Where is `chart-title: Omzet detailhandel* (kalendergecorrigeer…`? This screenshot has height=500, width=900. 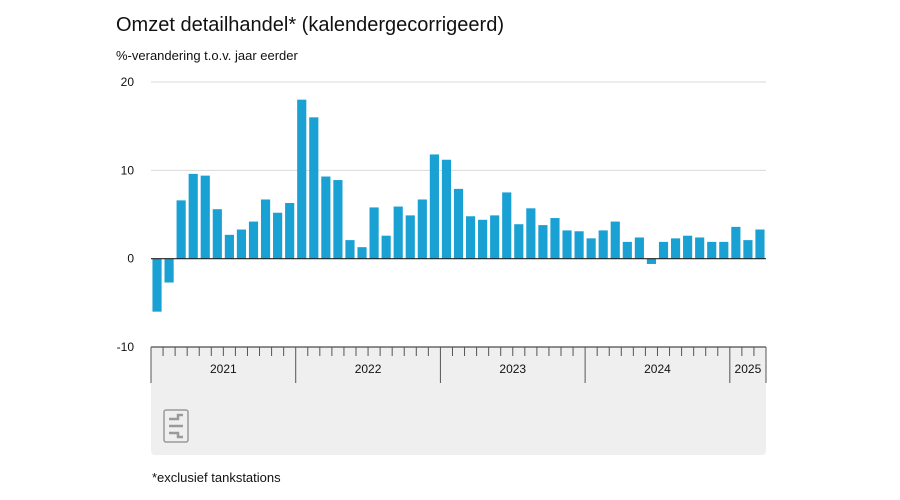
chart-title: Omzet detailhandel* (kalendergecorrigeer… is located at coordinates (310, 25).